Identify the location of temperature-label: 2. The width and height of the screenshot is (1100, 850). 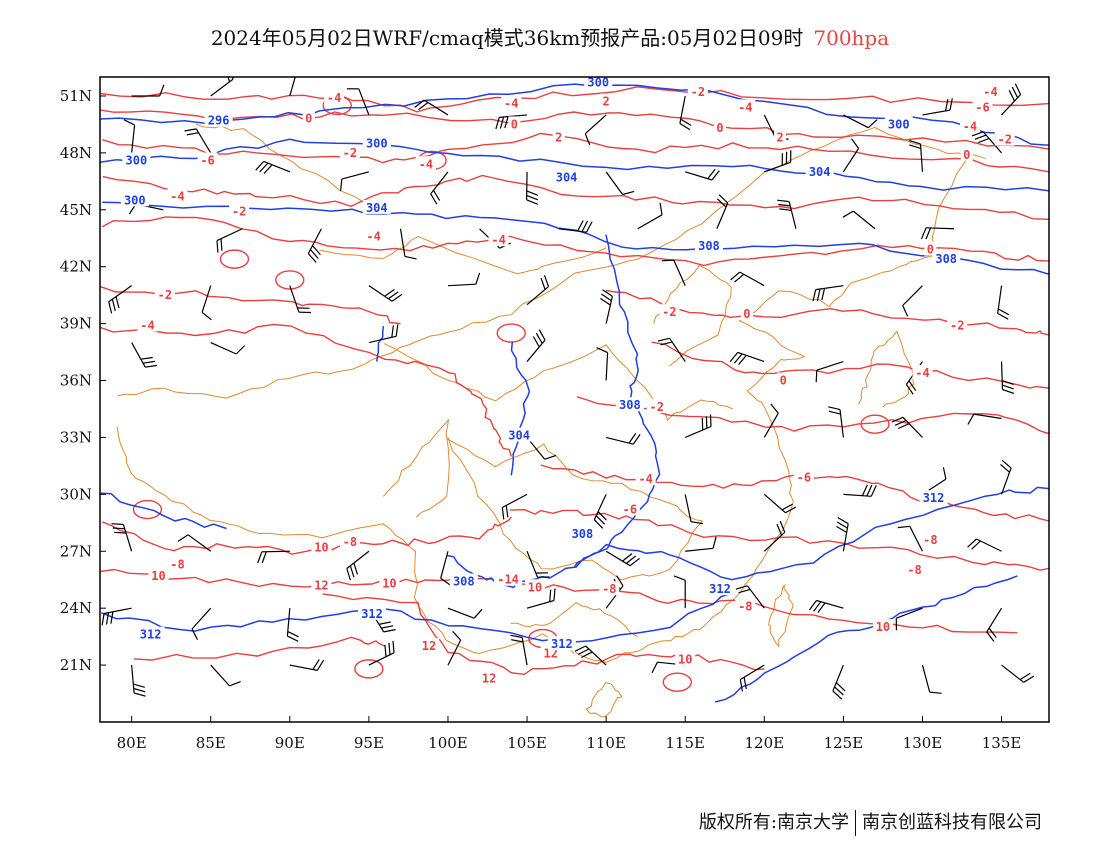
(606, 102).